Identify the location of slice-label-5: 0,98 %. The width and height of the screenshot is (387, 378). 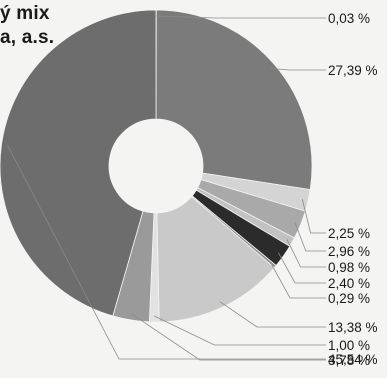
(349, 267).